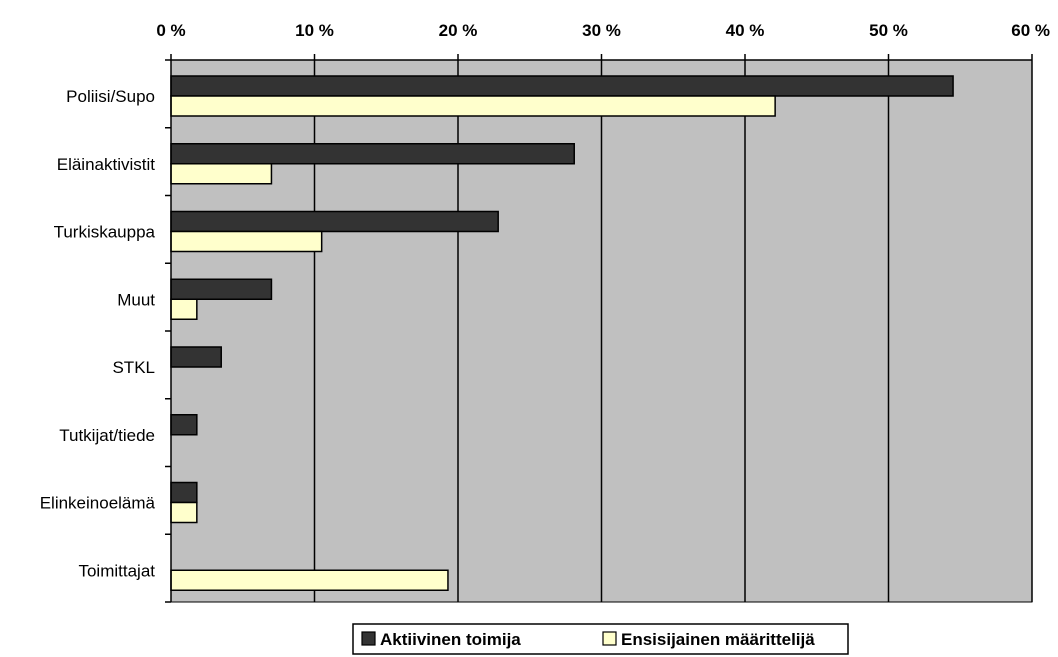 This screenshot has height=657, width=1058. What do you see at coordinates (314, 30) in the screenshot?
I see `x-tick-label-1: 10 %` at bounding box center [314, 30].